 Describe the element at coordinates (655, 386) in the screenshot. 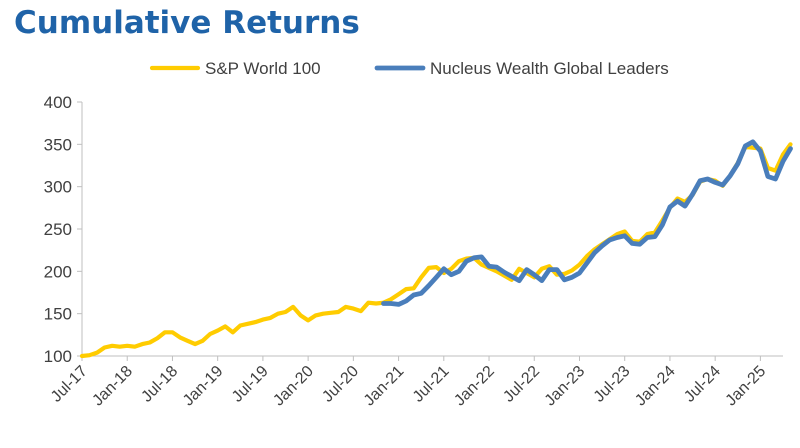

I see `x-tick-label: Jan-24` at that location.